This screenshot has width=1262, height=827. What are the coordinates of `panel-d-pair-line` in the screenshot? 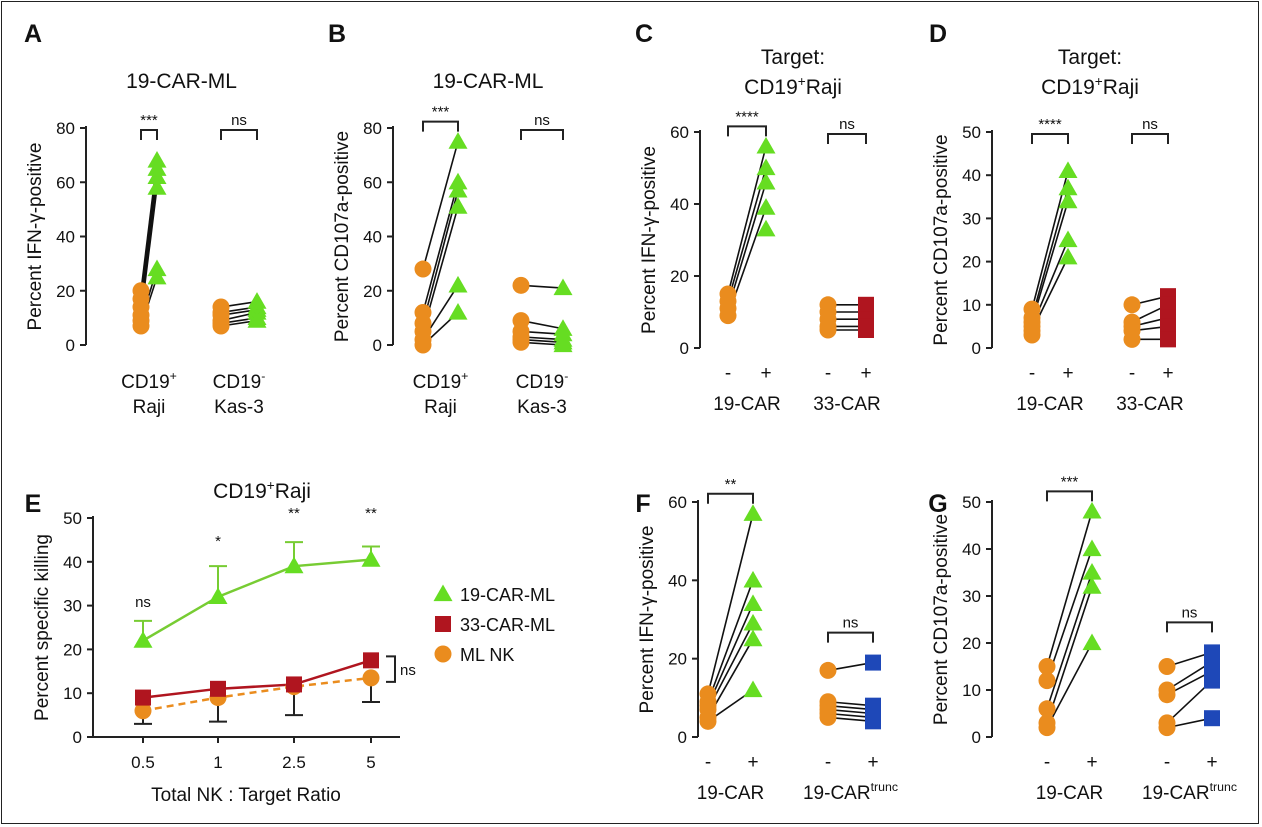 It's located at (1050, 261).